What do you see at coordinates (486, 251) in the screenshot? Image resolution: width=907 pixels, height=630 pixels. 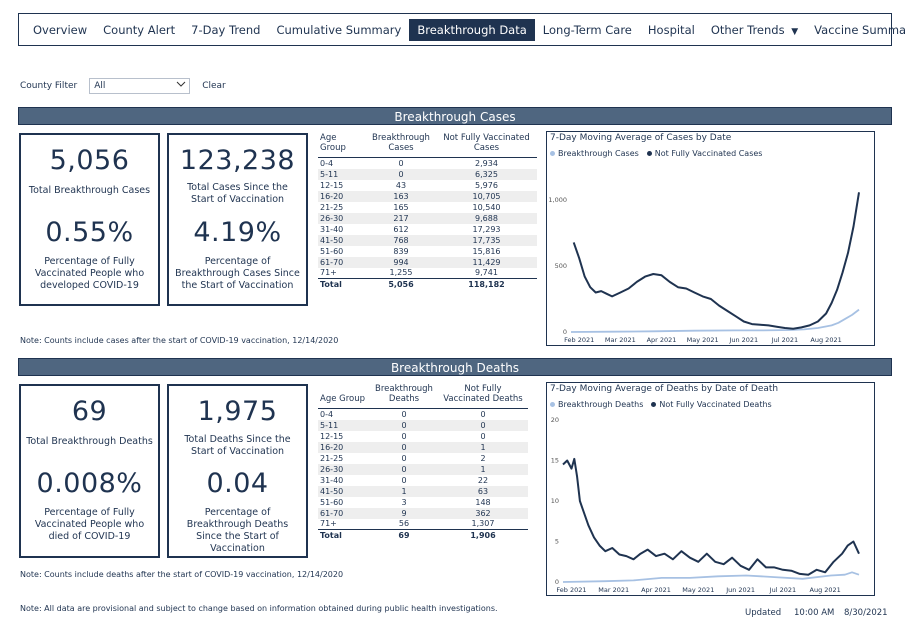 I see `table-cell: 15,816` at bounding box center [486, 251].